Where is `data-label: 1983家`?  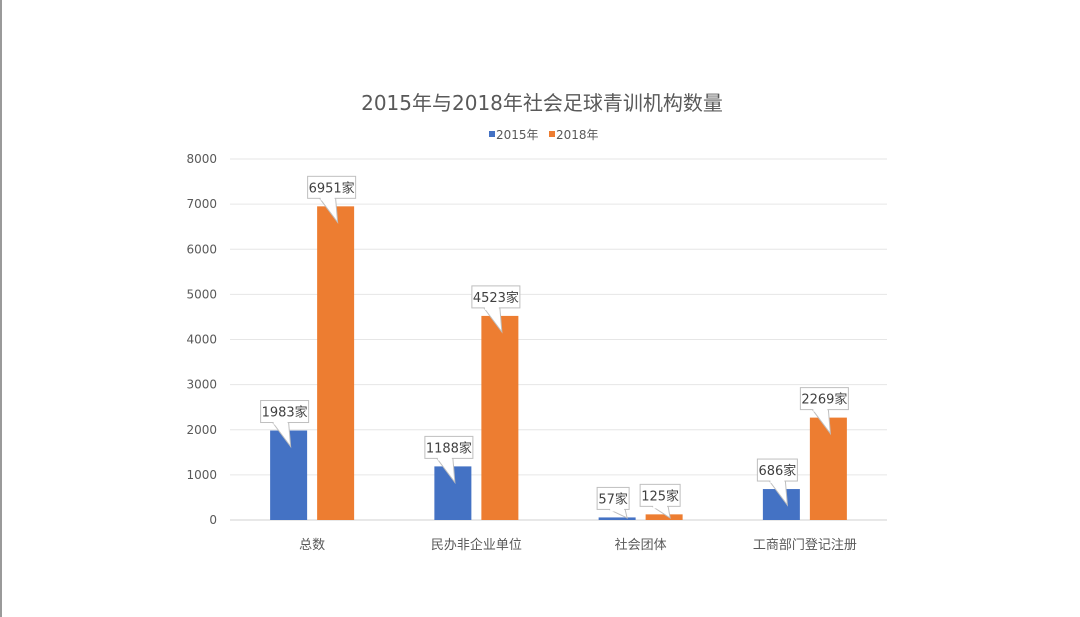
data-label: 1983家 is located at coordinates (285, 413).